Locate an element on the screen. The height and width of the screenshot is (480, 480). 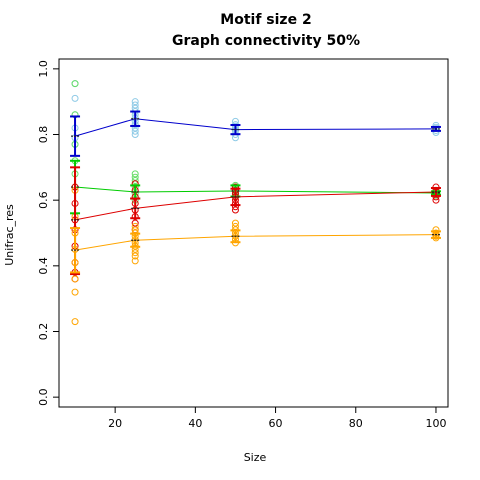
x-tick-label: 40 is located at coordinates (195, 423).